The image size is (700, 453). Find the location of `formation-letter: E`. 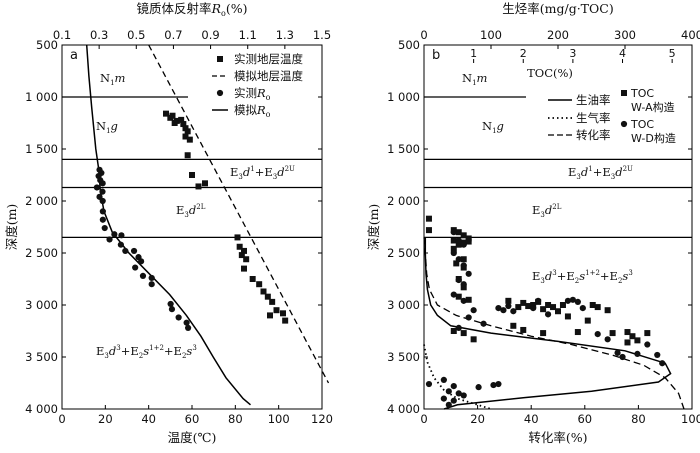

formation-letter: E is located at coordinates (234, 172).